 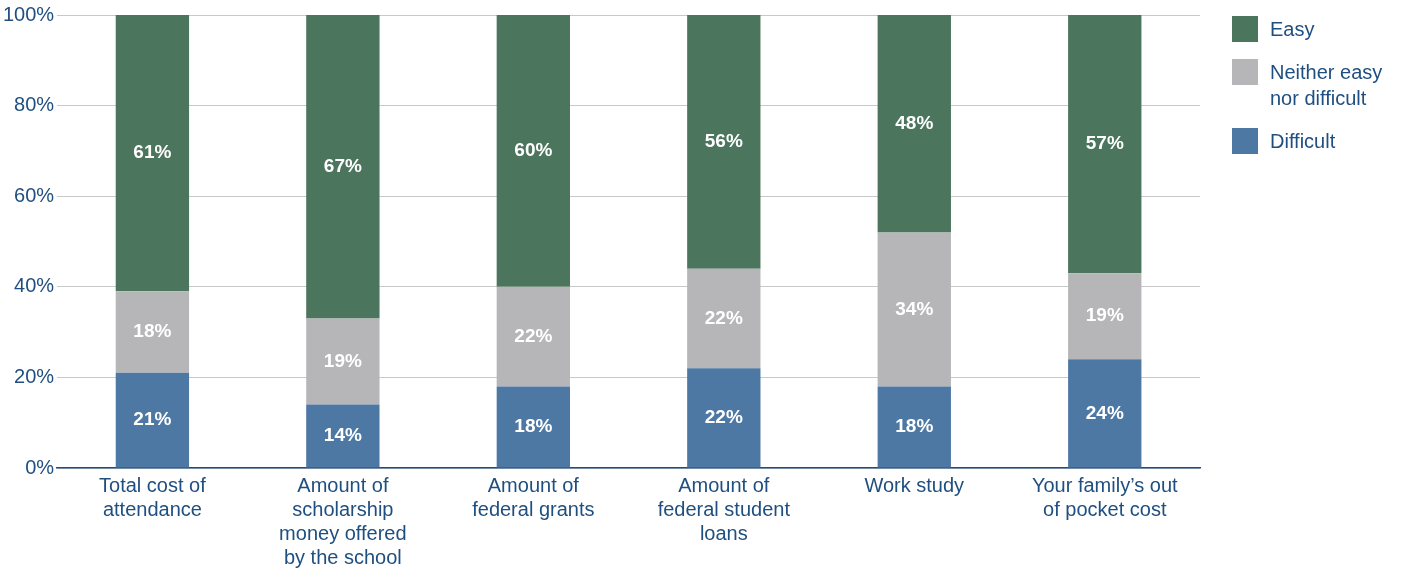 What do you see at coordinates (533, 496) in the screenshot?
I see `x-tick-label: Amount of federal grants` at bounding box center [533, 496].